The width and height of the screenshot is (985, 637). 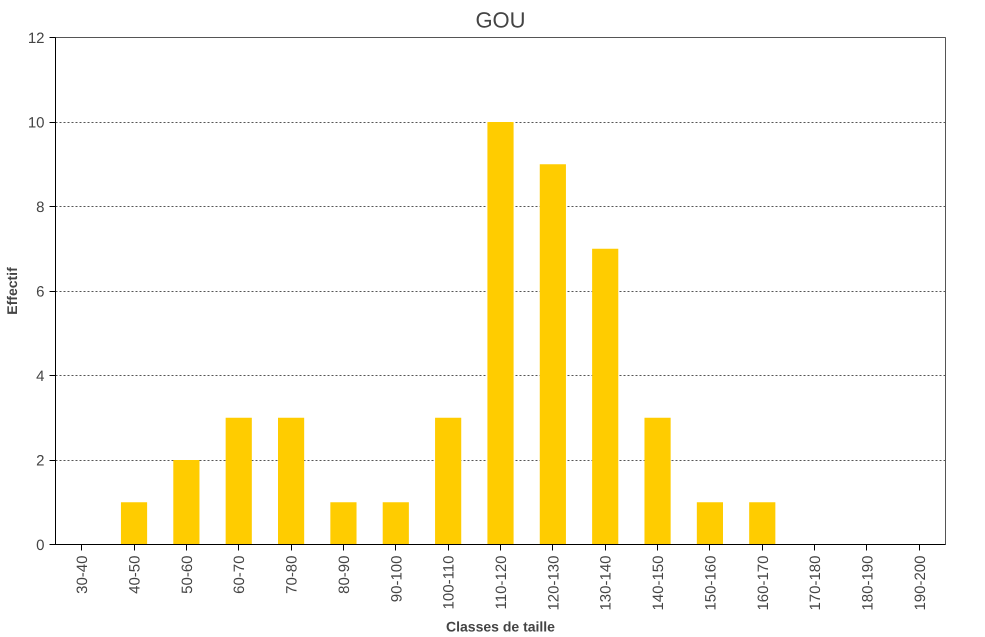 I want to click on x-tick-label: 70-80, so click(x=292, y=574).